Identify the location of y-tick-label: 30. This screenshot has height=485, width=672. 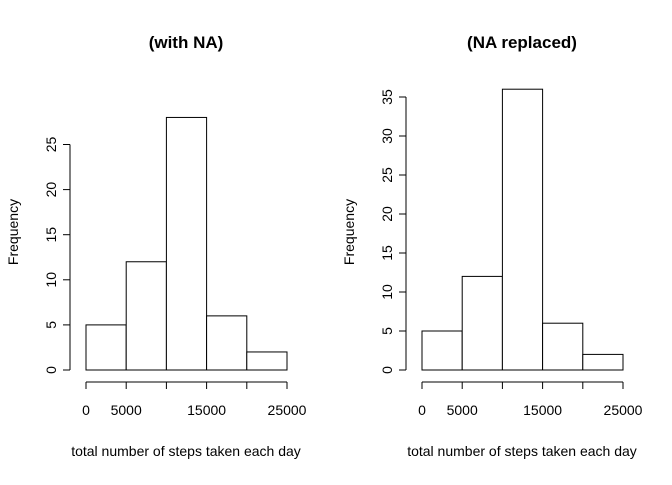
(387, 136).